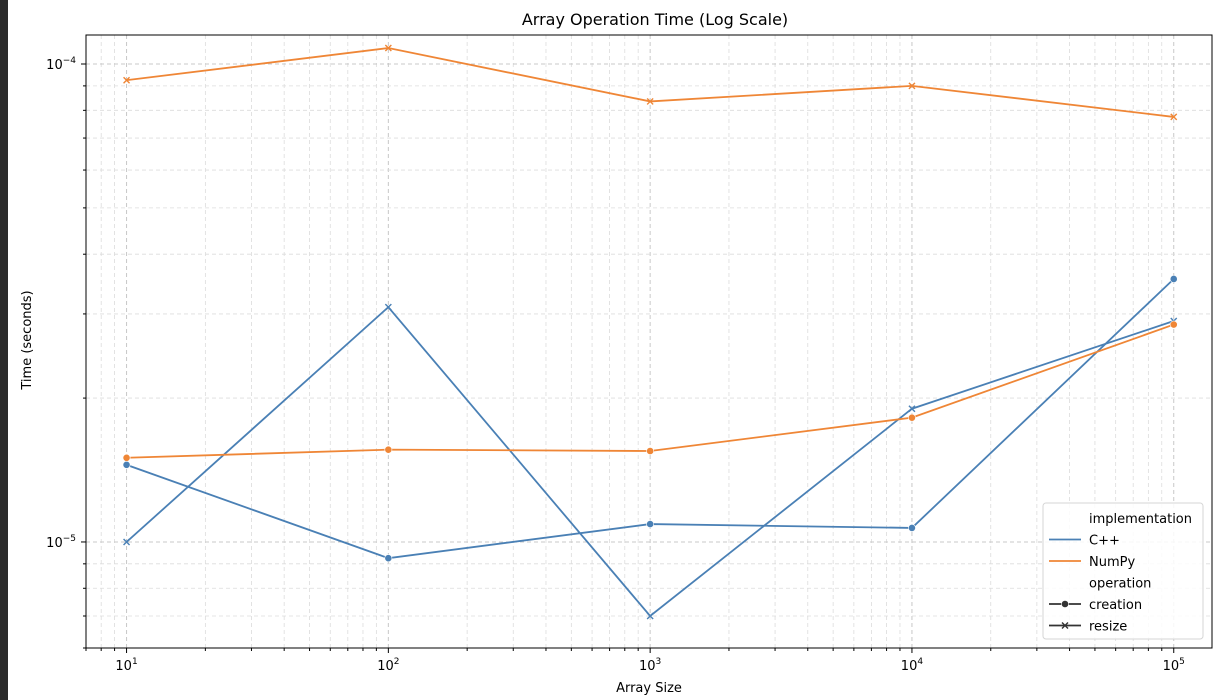 The width and height of the screenshot is (1218, 700). Describe the element at coordinates (126, 665) in the screenshot. I see `x-tick-label: 10¹` at that location.